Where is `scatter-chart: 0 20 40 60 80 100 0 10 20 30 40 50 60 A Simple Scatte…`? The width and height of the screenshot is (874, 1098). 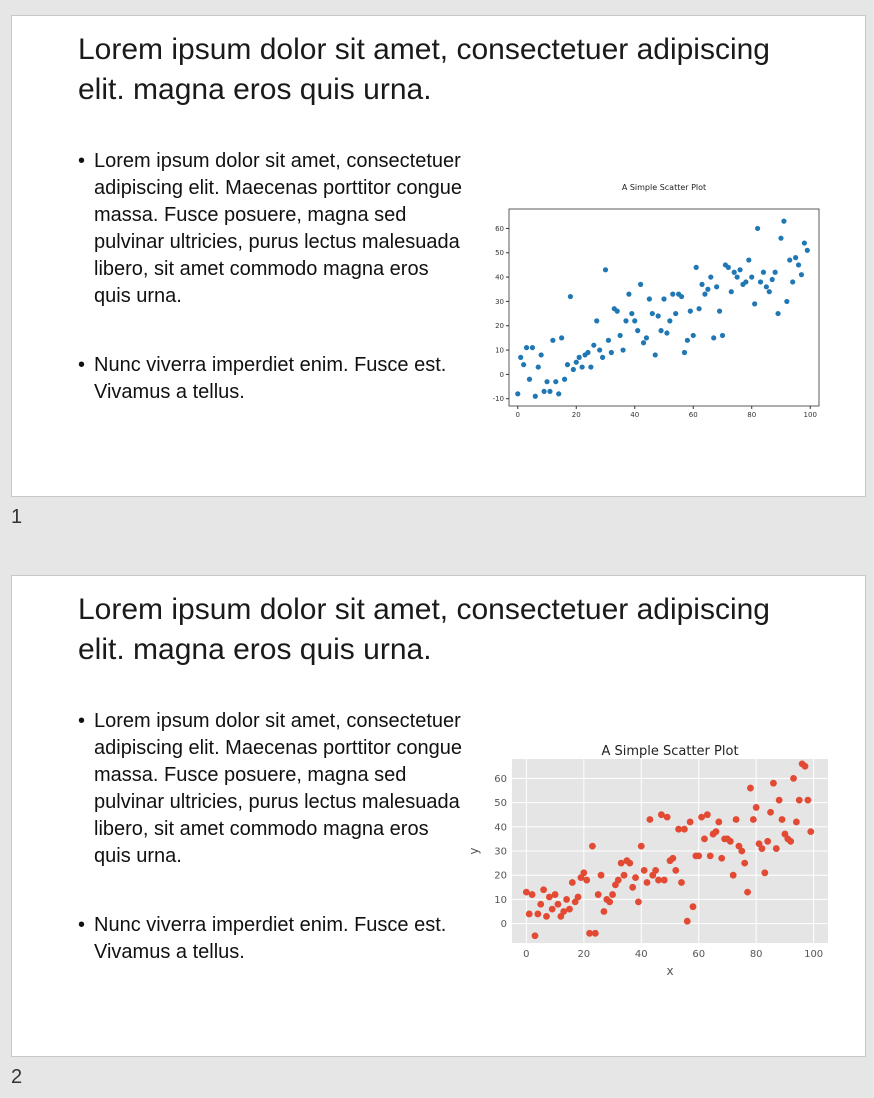 scatter-chart: 0 20 40 60 80 100 0 10 20 30 40 50 60 A Simple Scatte… is located at coordinates (649, 858).